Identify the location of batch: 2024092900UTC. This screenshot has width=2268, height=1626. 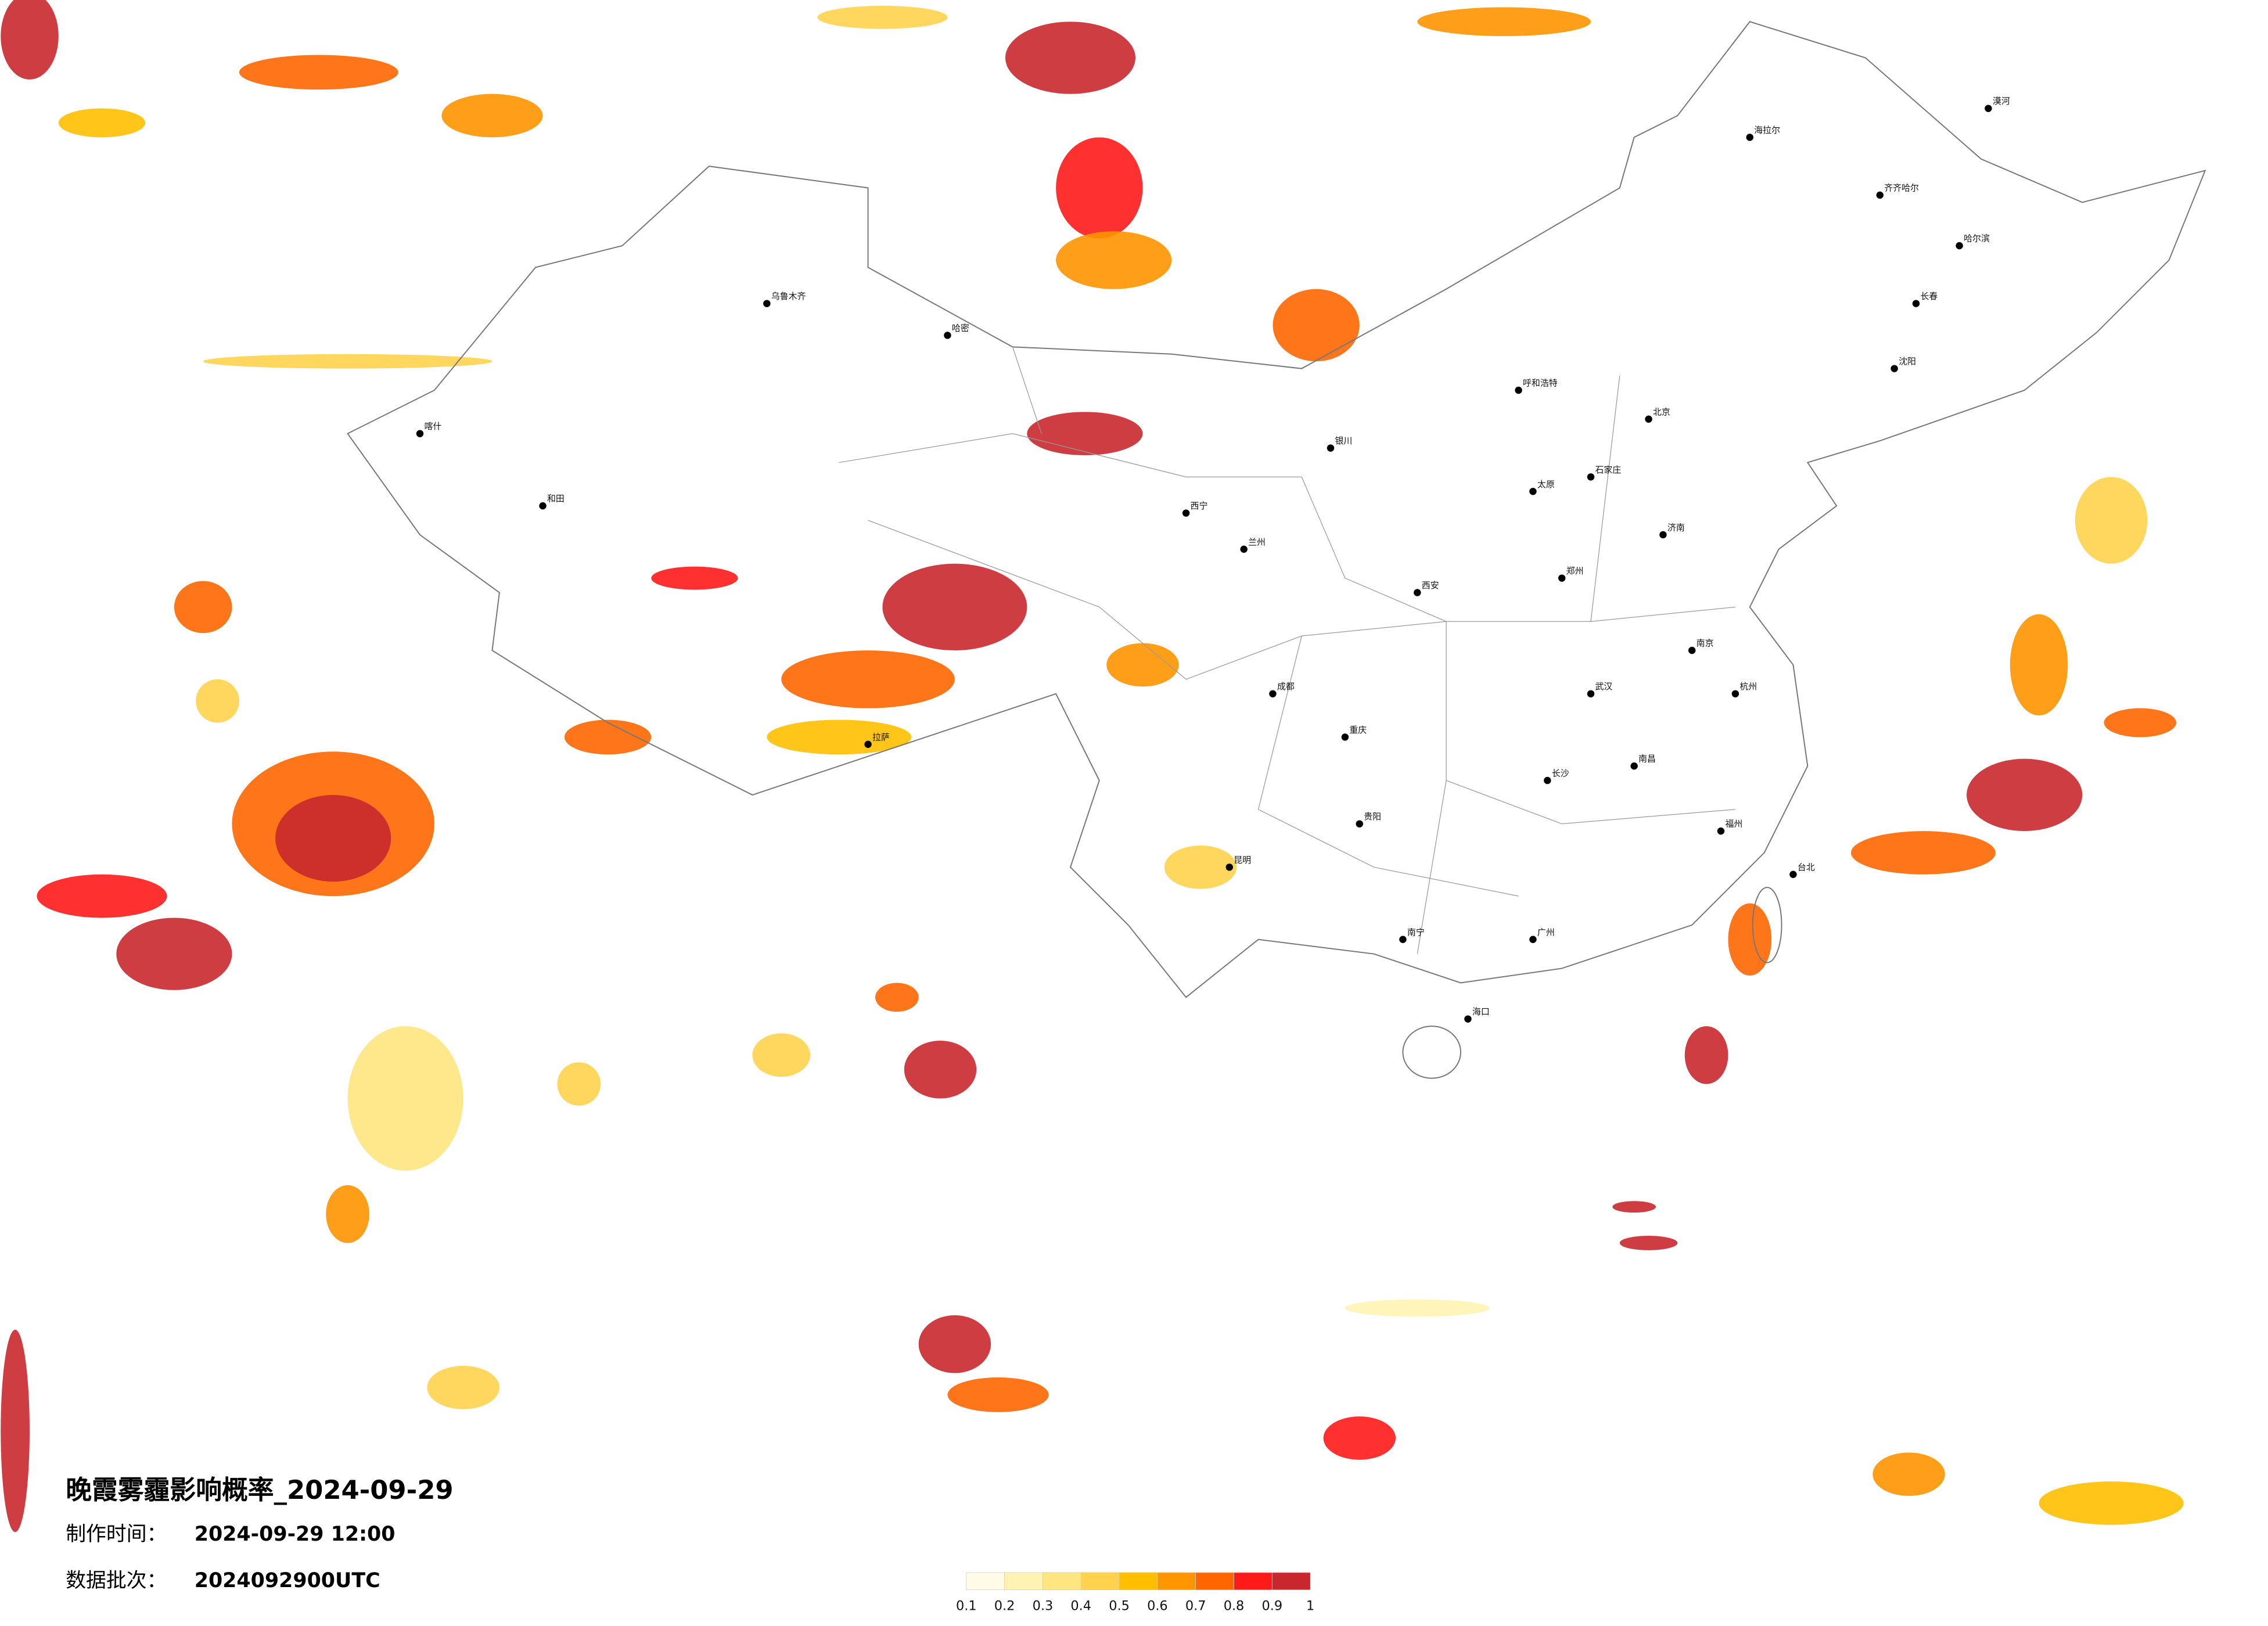
(287, 1581).